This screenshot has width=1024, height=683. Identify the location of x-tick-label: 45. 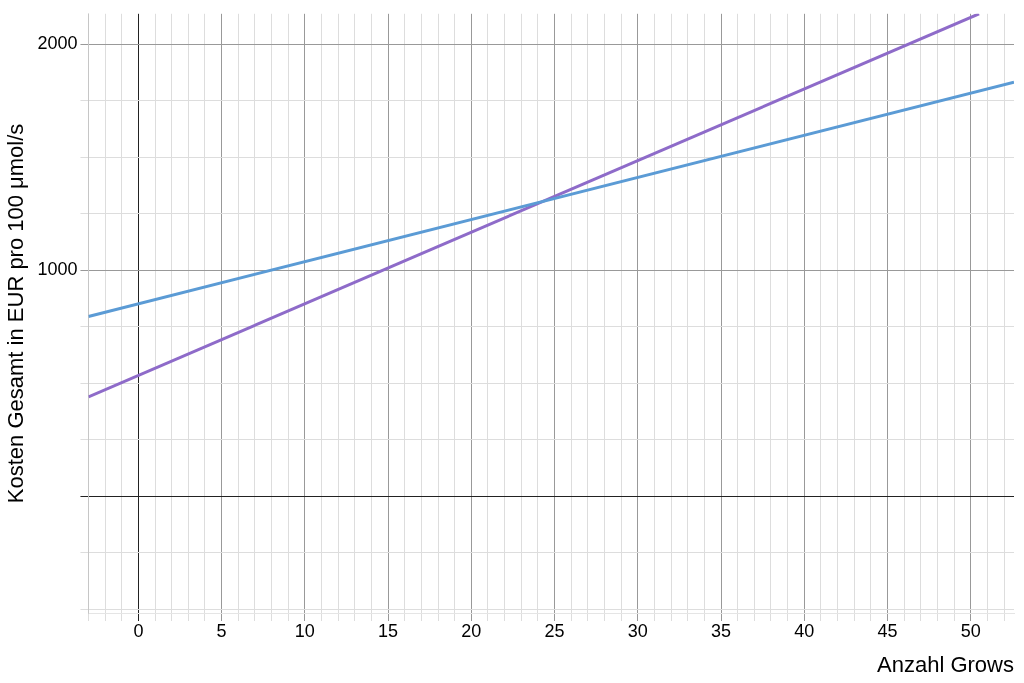
(887, 630).